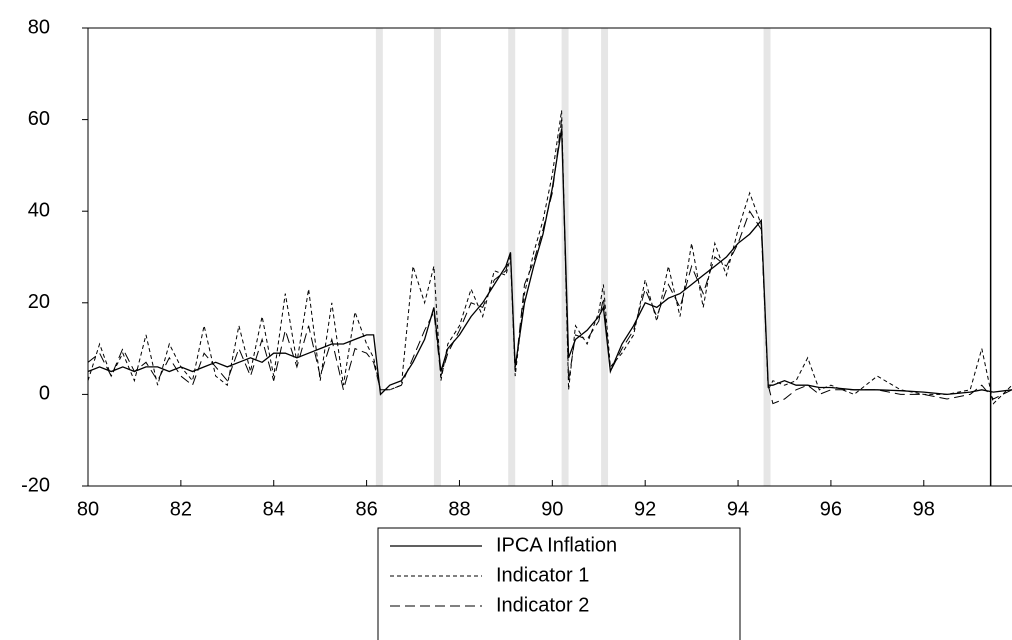 The image size is (1012, 640). I want to click on y-tick-label: -20, so click(35, 485).